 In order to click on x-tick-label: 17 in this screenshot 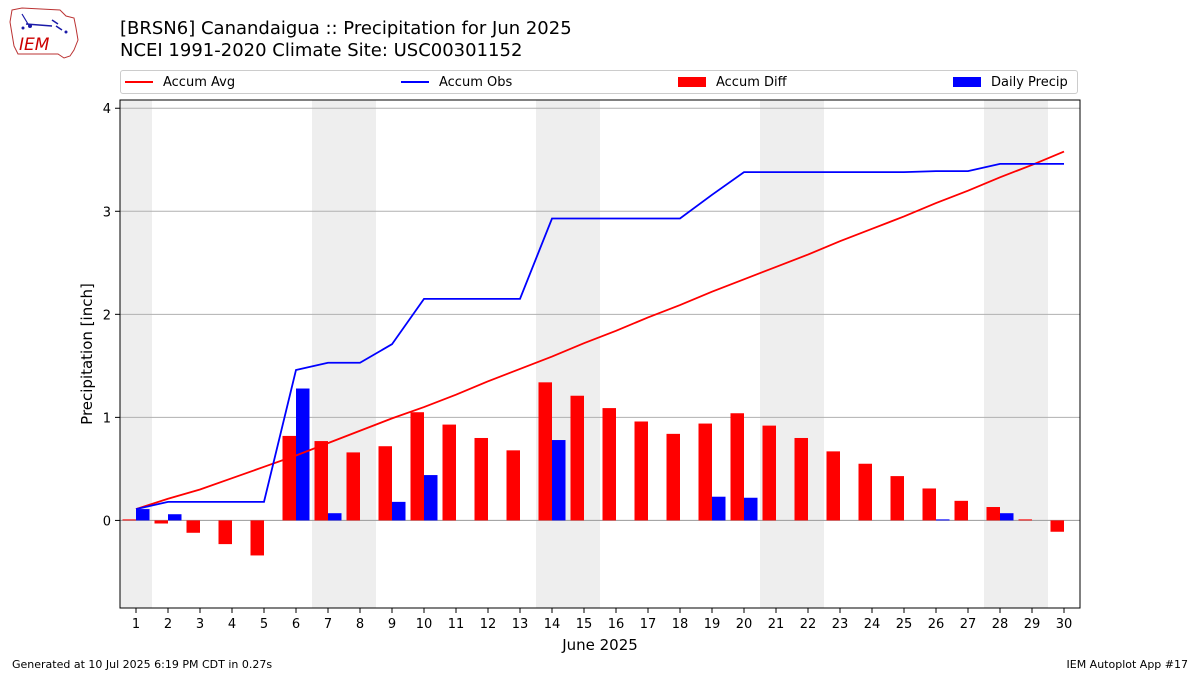, I will do `click(648, 624)`.